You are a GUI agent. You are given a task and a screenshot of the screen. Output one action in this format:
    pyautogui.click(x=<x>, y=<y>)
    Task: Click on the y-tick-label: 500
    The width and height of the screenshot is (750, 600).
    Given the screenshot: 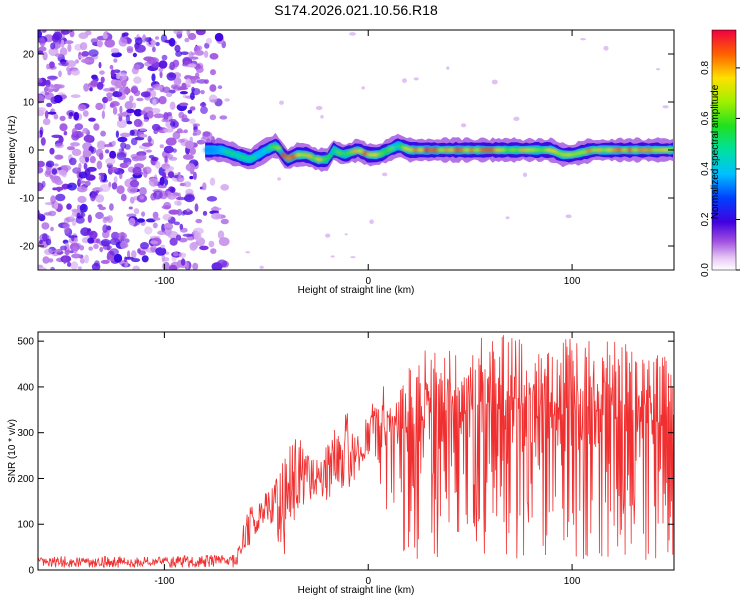 What is the action you would take?
    pyautogui.click(x=25, y=342)
    